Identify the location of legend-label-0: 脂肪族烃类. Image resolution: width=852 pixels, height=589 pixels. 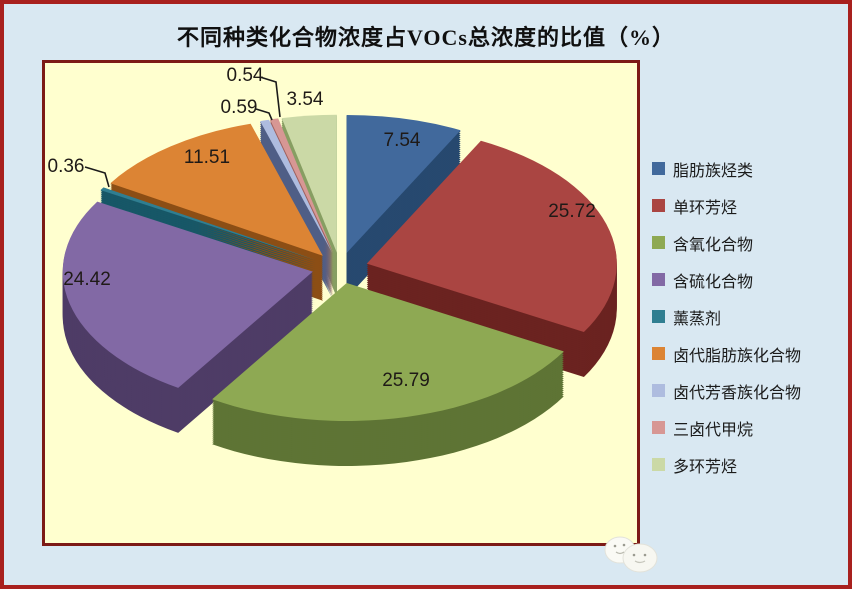
(713, 171).